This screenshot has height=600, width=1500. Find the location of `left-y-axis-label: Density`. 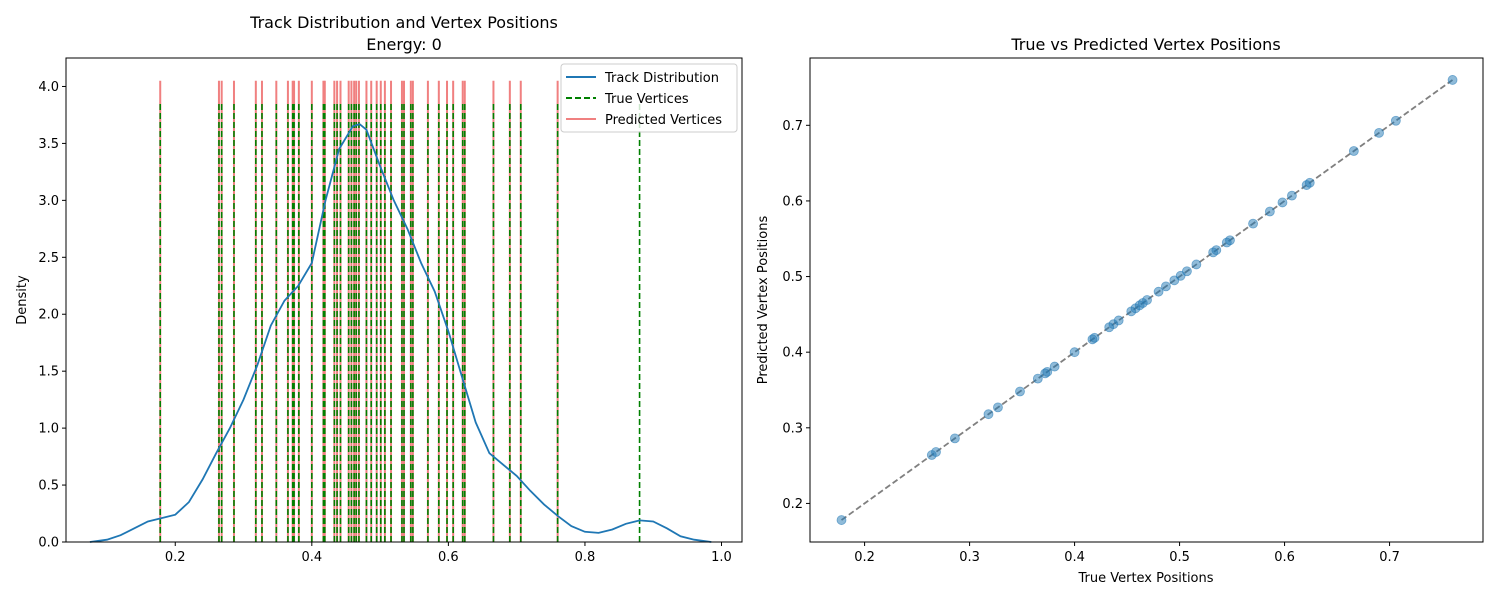

left-y-axis-label: Density is located at coordinates (22, 300).